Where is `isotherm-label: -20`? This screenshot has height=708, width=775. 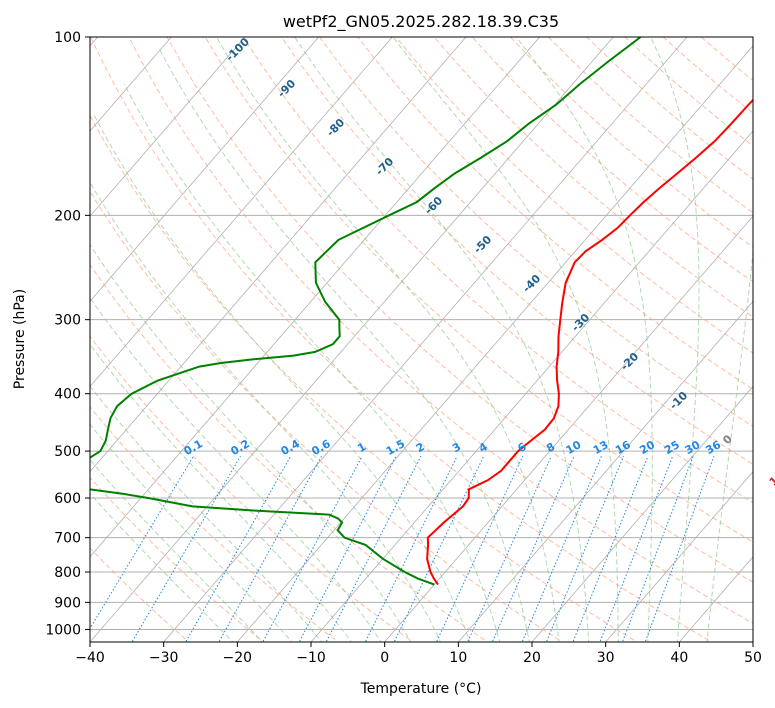
isotherm-label: -20 is located at coordinates (629, 361).